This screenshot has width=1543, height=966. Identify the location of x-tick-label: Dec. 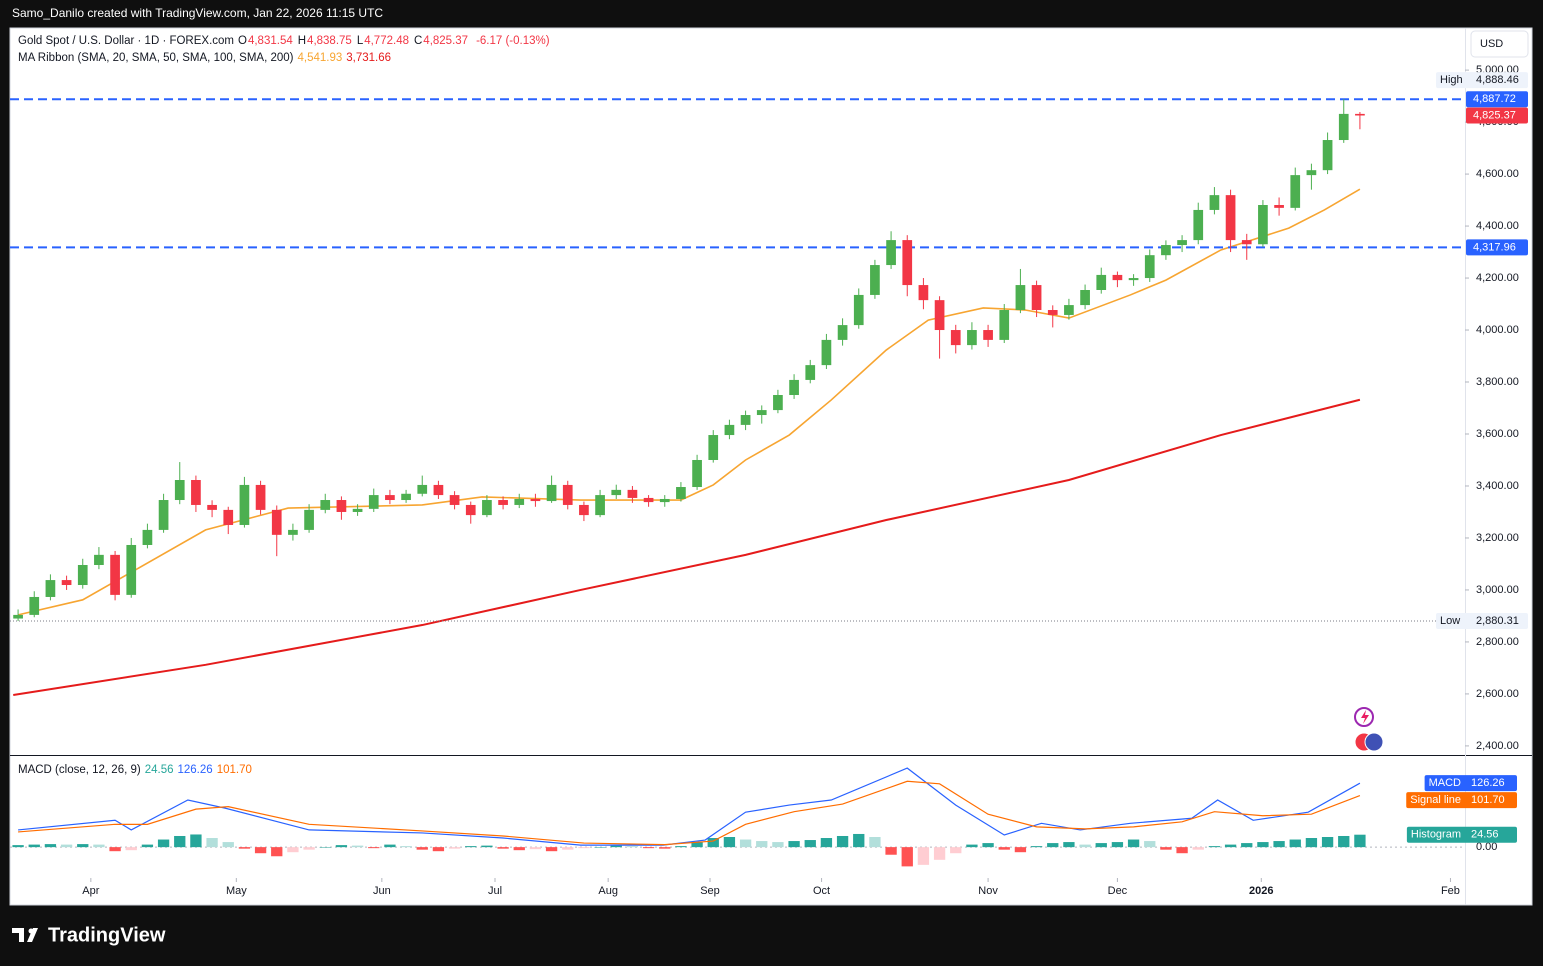
(1118, 891).